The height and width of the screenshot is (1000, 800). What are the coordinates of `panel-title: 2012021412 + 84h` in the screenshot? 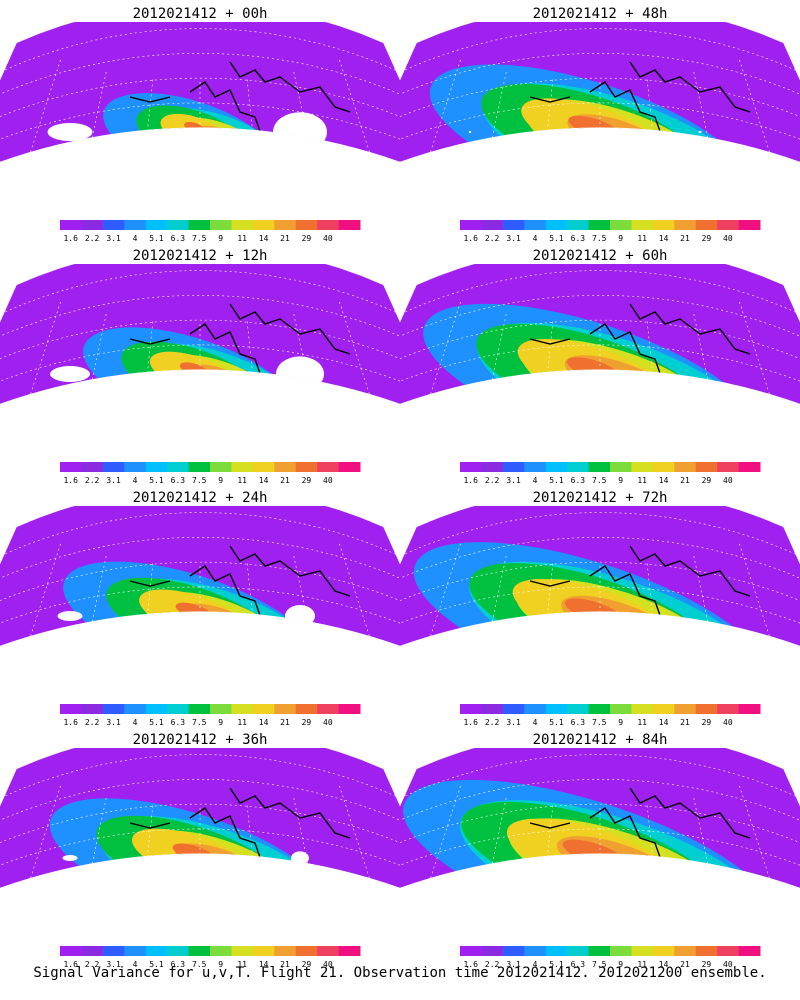 It's located at (600, 740).